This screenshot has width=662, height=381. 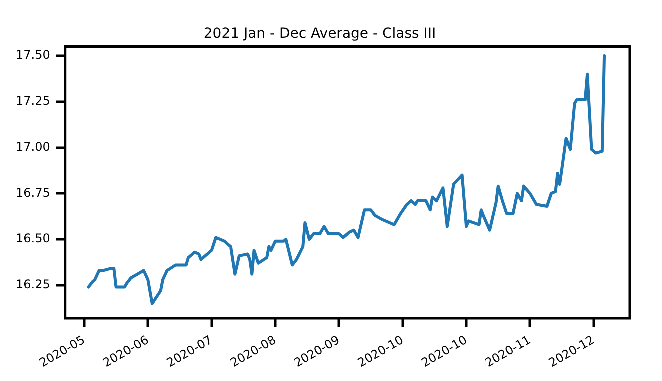 What do you see at coordinates (33, 239) in the screenshot?
I see `y-tick-label: 16.50` at bounding box center [33, 239].